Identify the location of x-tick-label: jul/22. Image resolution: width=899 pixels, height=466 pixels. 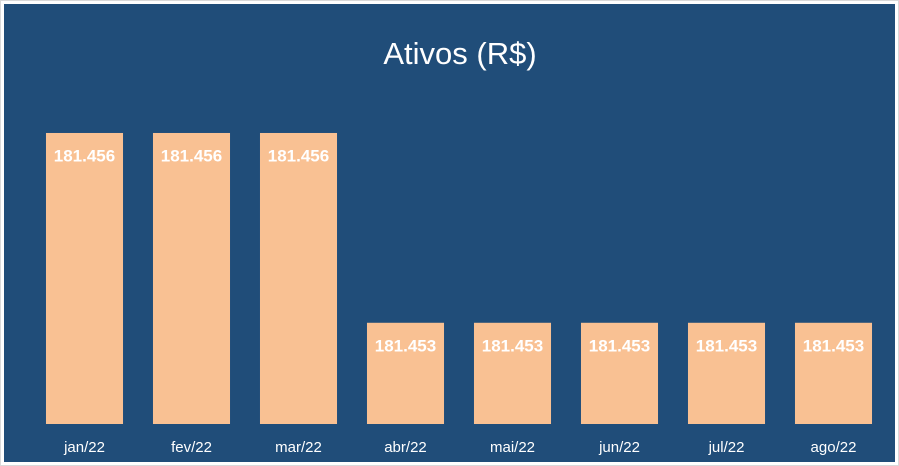
(726, 447).